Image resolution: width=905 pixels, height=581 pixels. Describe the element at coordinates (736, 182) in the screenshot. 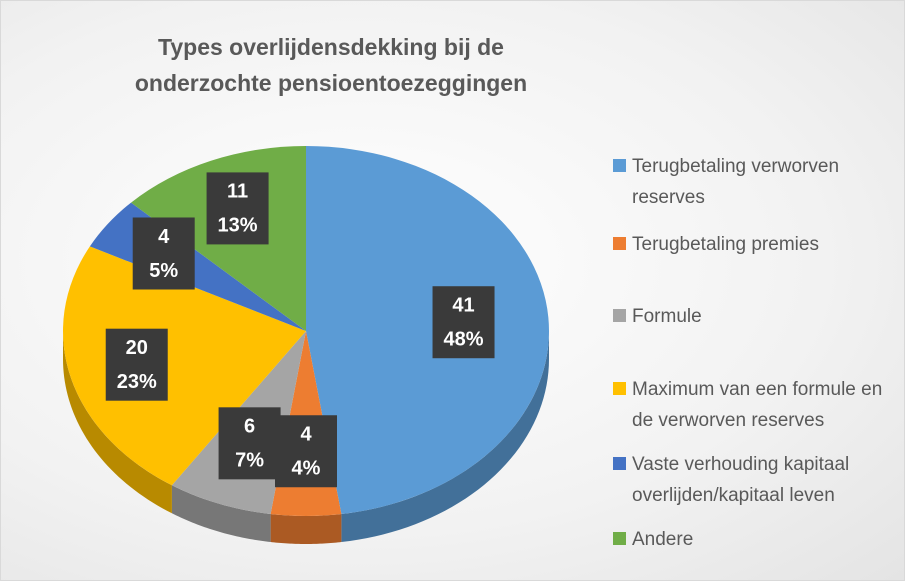

I see `legend-label: Terugbetaling verworven reserves` at that location.